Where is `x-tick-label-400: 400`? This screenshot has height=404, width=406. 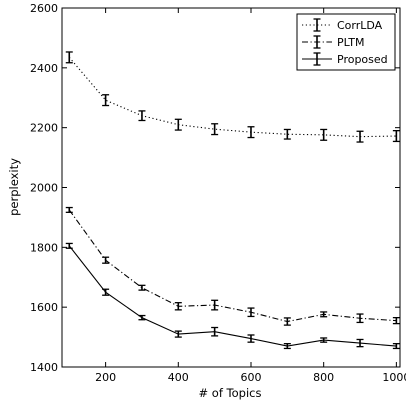 x-tick-label-400: 400 is located at coordinates (178, 377).